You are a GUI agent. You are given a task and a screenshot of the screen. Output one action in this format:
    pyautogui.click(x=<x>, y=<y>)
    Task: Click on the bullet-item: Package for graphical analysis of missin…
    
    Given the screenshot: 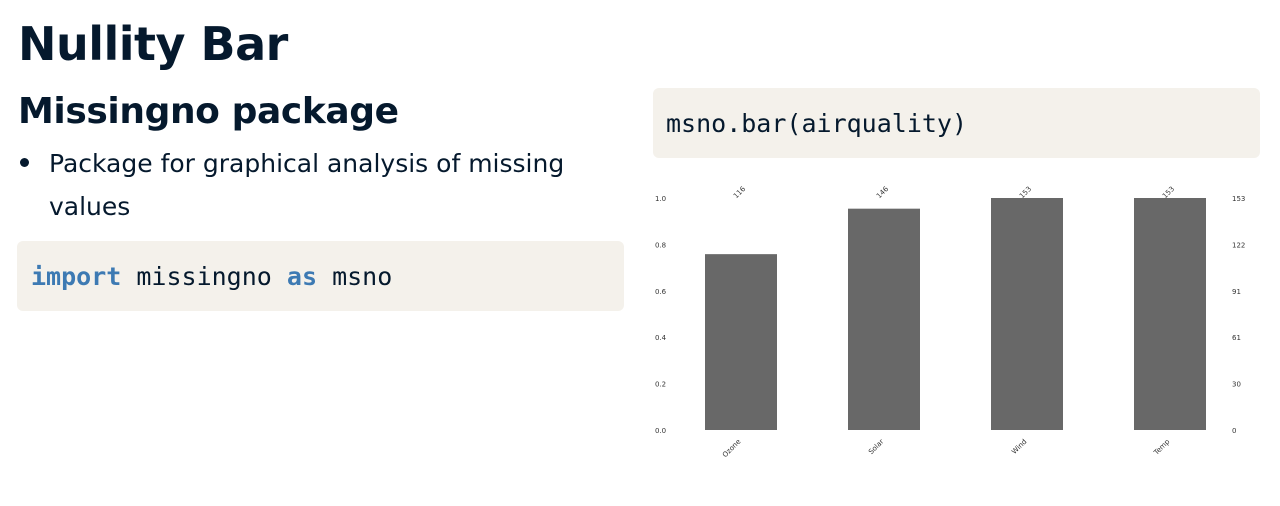 What is the action you would take?
    pyautogui.click(x=318, y=185)
    